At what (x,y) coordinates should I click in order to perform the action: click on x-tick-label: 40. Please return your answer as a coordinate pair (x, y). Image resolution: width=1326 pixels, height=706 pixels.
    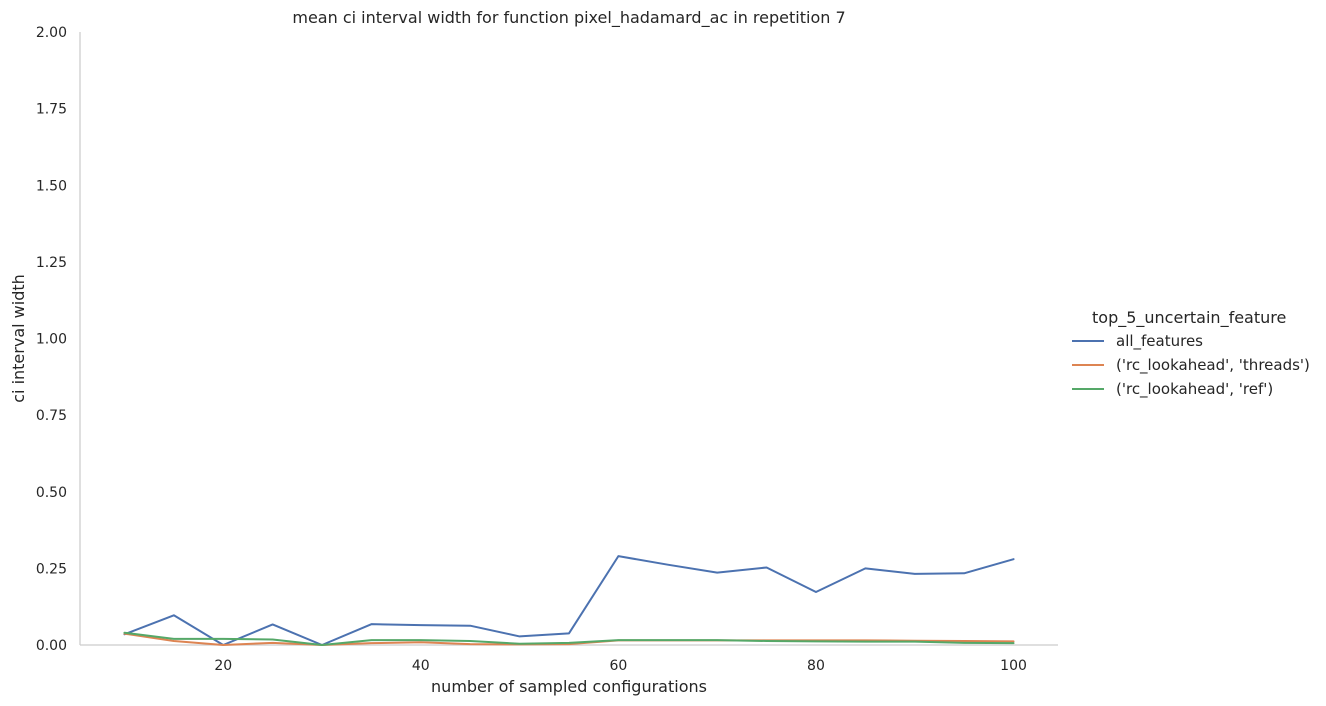
    Looking at the image, I should click on (421, 666).